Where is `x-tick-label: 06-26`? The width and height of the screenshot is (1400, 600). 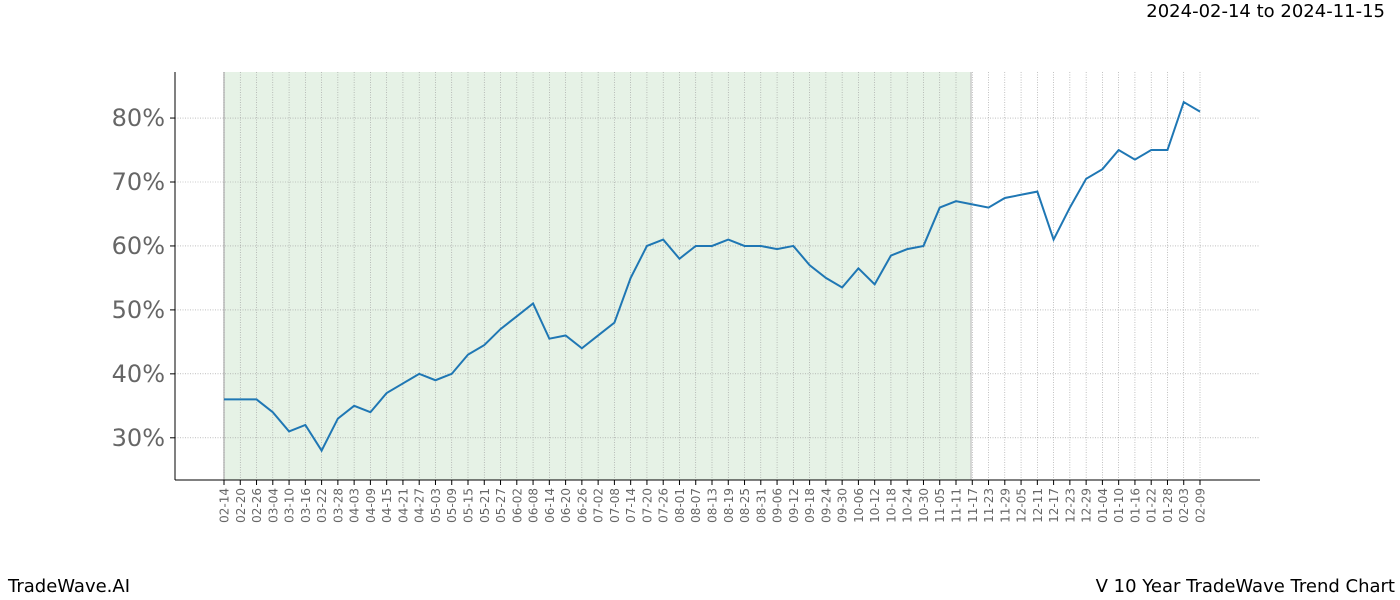 x-tick-label: 06-26 is located at coordinates (582, 505).